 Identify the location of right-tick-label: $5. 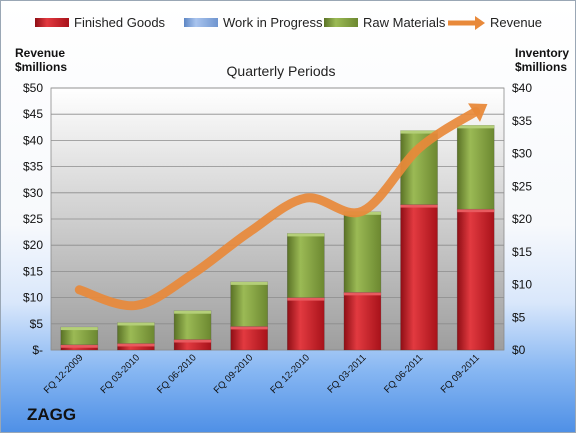
(519, 317).